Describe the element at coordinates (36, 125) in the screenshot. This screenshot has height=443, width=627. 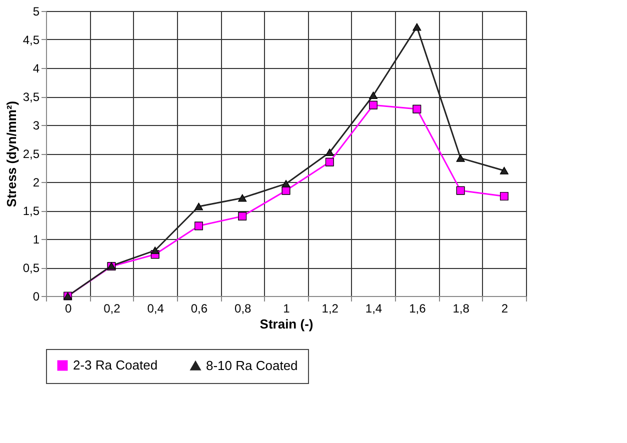
I see `y-tick-label: 3` at that location.